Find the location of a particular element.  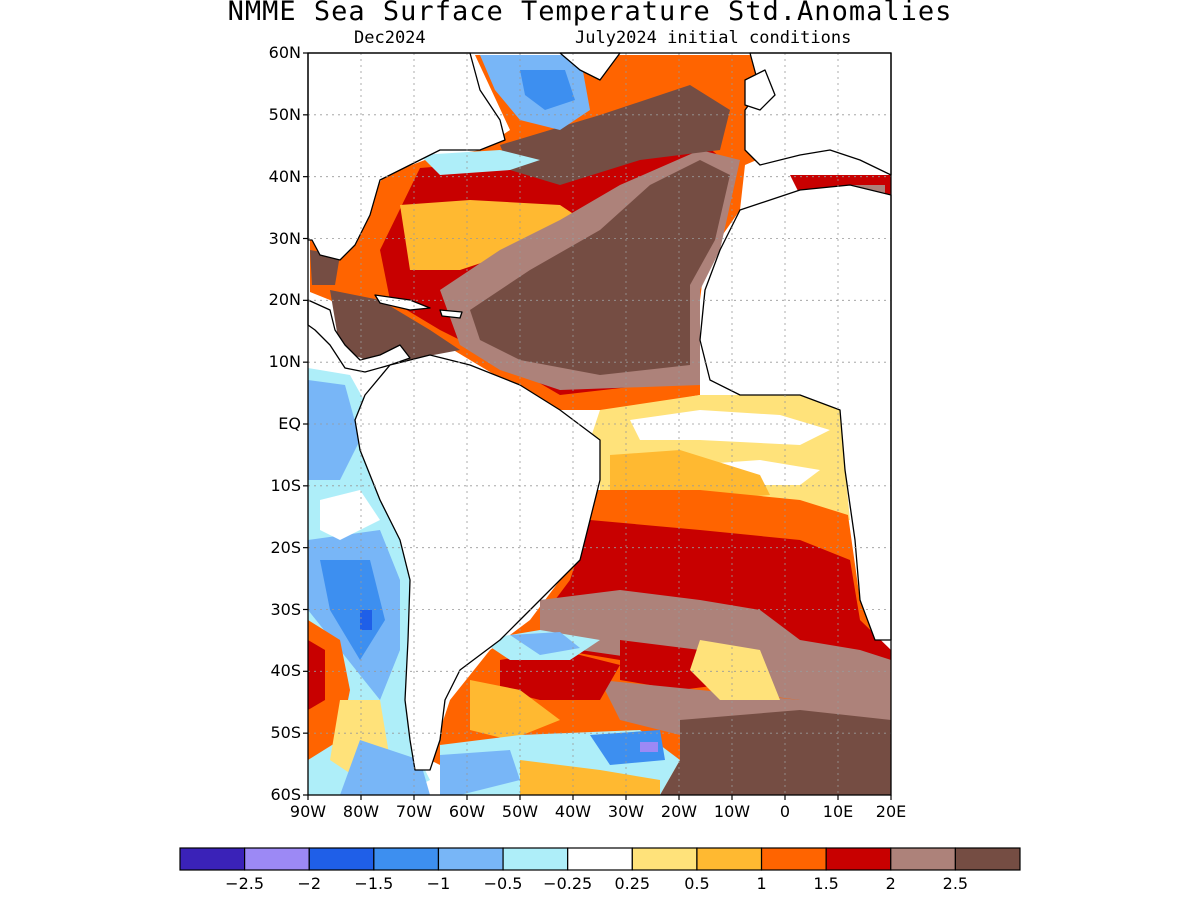

colorbar-label: 1.5 is located at coordinates (826, 883).